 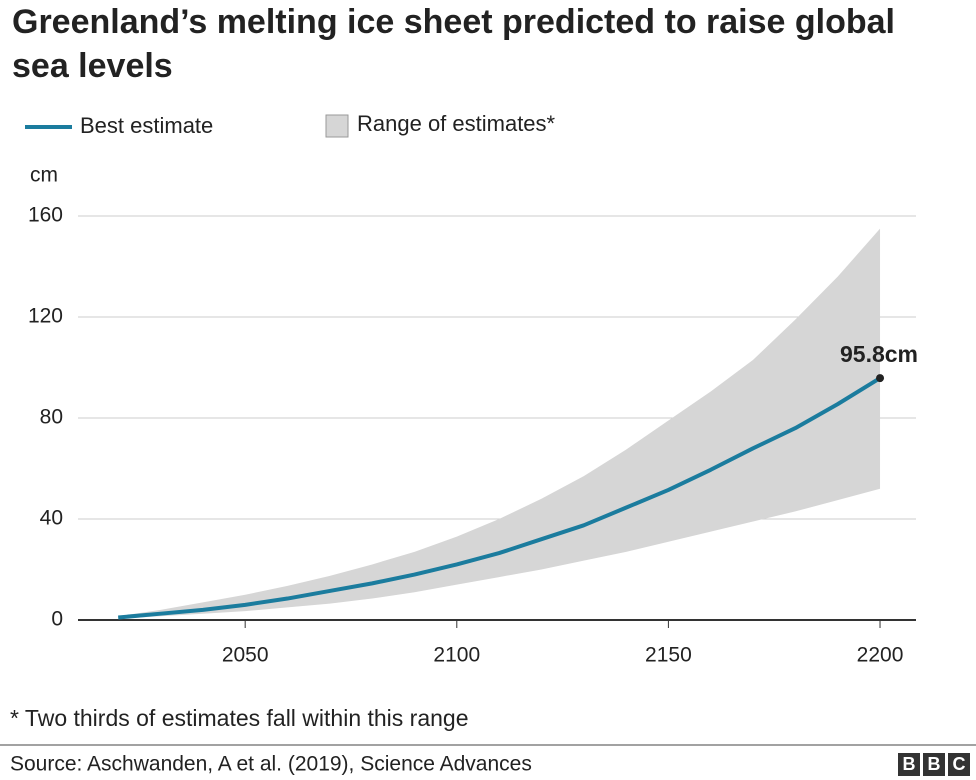 What do you see at coordinates (880, 378) in the screenshot?
I see `end-point` at bounding box center [880, 378].